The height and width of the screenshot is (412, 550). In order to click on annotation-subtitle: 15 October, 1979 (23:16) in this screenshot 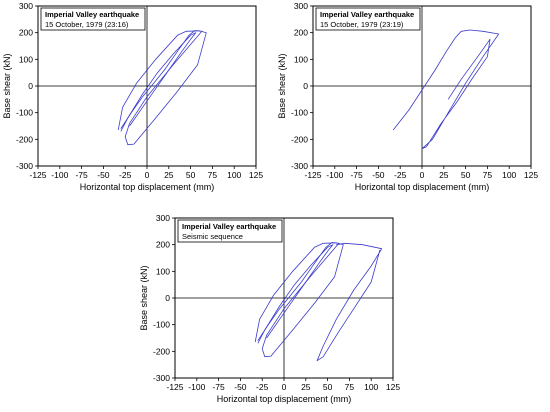, I will do `click(87, 24)`.